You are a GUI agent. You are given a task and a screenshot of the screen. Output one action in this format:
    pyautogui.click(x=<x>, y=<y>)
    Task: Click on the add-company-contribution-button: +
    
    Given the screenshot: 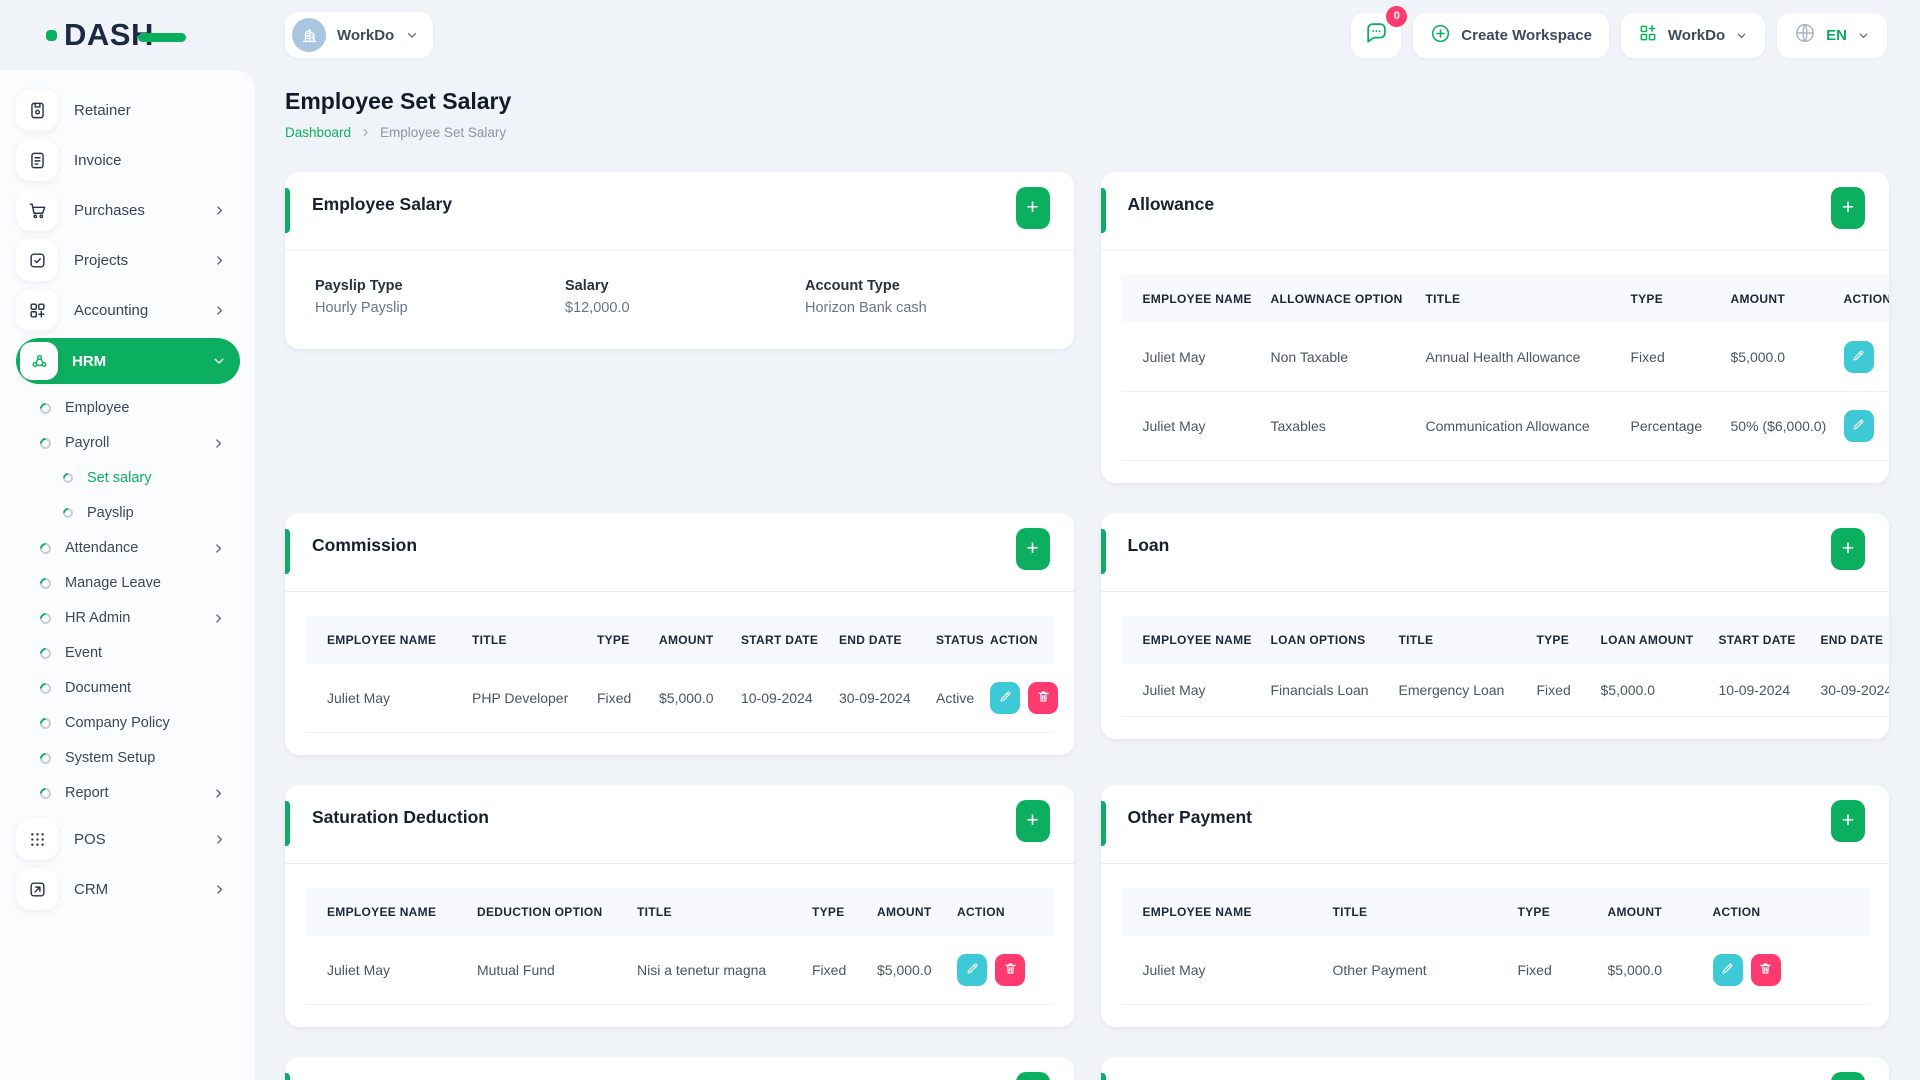 What is the action you would take?
    pyautogui.click(x=1848, y=1076)
    